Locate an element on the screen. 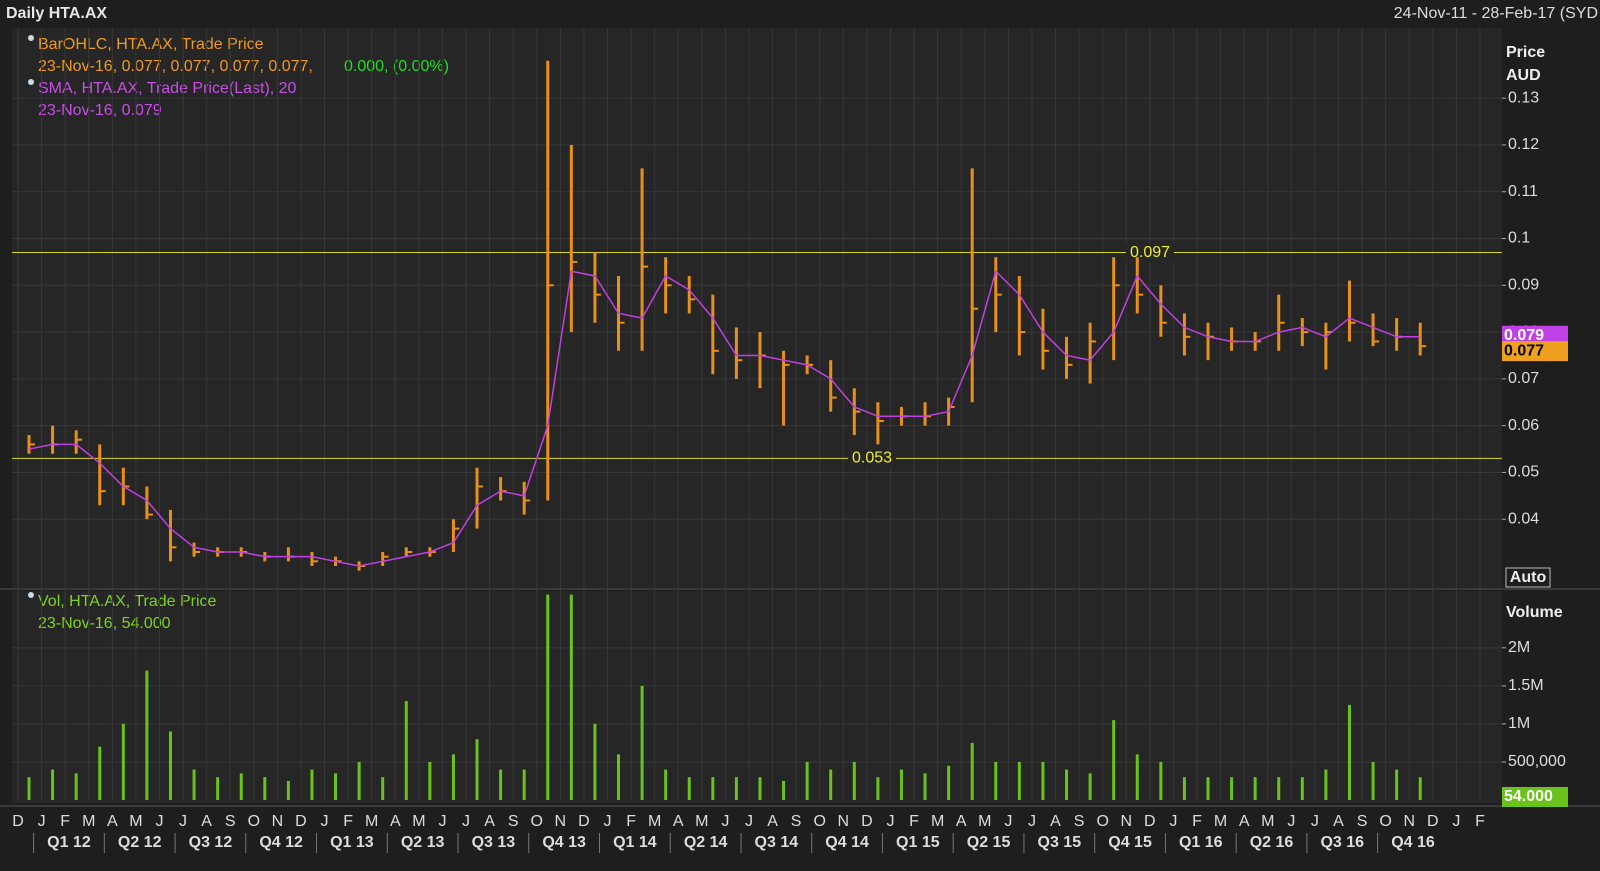  legend-vol-values: 23-Nov-16, 54.000 is located at coordinates (104, 623).